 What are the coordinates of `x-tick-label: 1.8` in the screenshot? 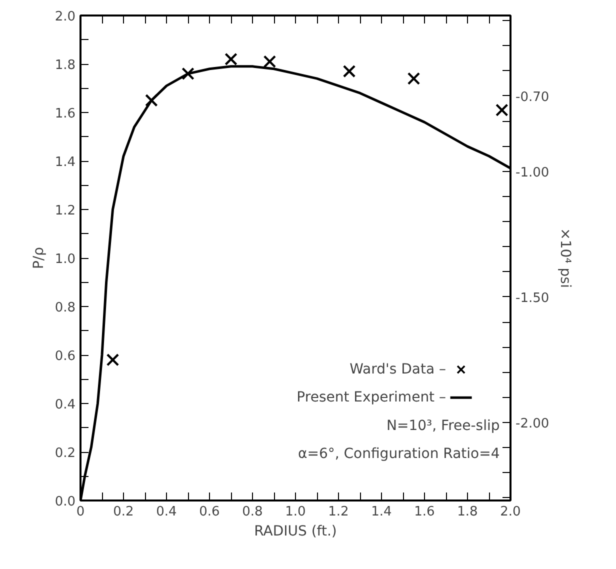 It's located at (467, 512).